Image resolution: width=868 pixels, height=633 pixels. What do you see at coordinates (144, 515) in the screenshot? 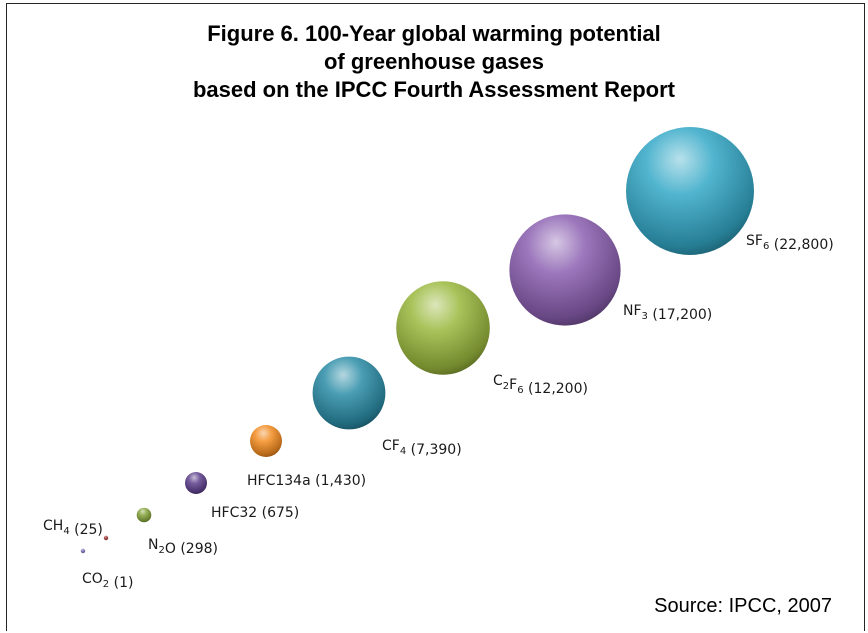
I see `bubble-n2o` at bounding box center [144, 515].